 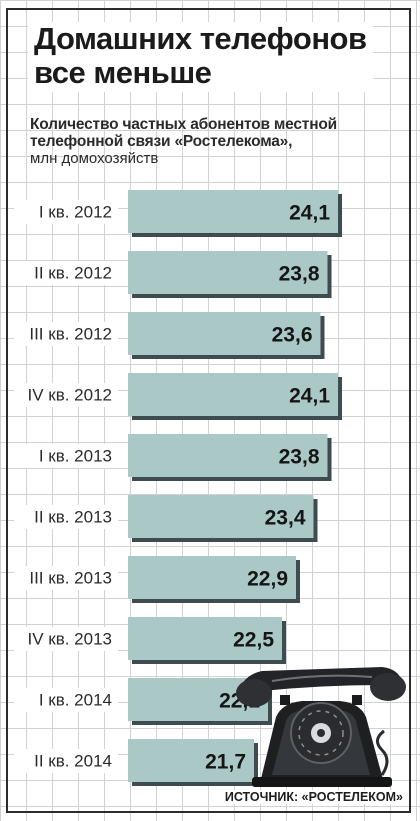 What do you see at coordinates (75, 700) in the screenshot?
I see `tick-label: I кв. 2014` at bounding box center [75, 700].